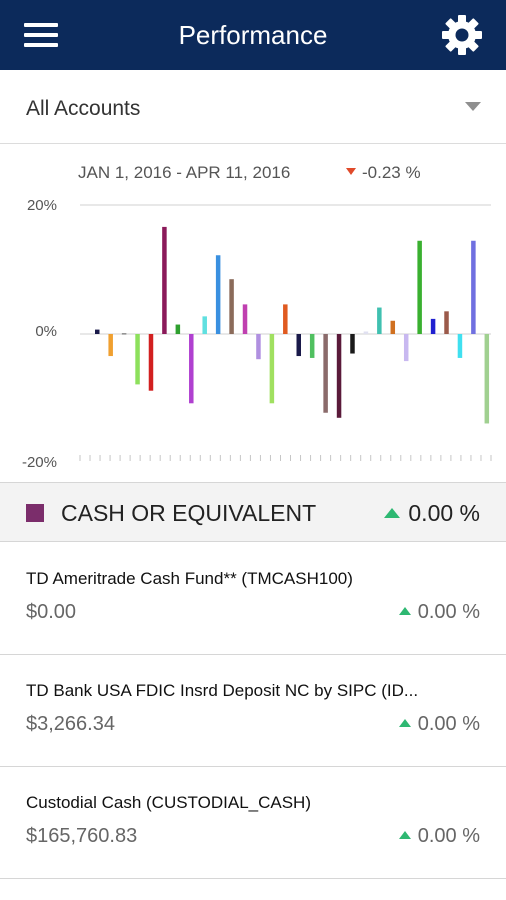 The image size is (506, 900). I want to click on page-title: Performance, so click(253, 35).